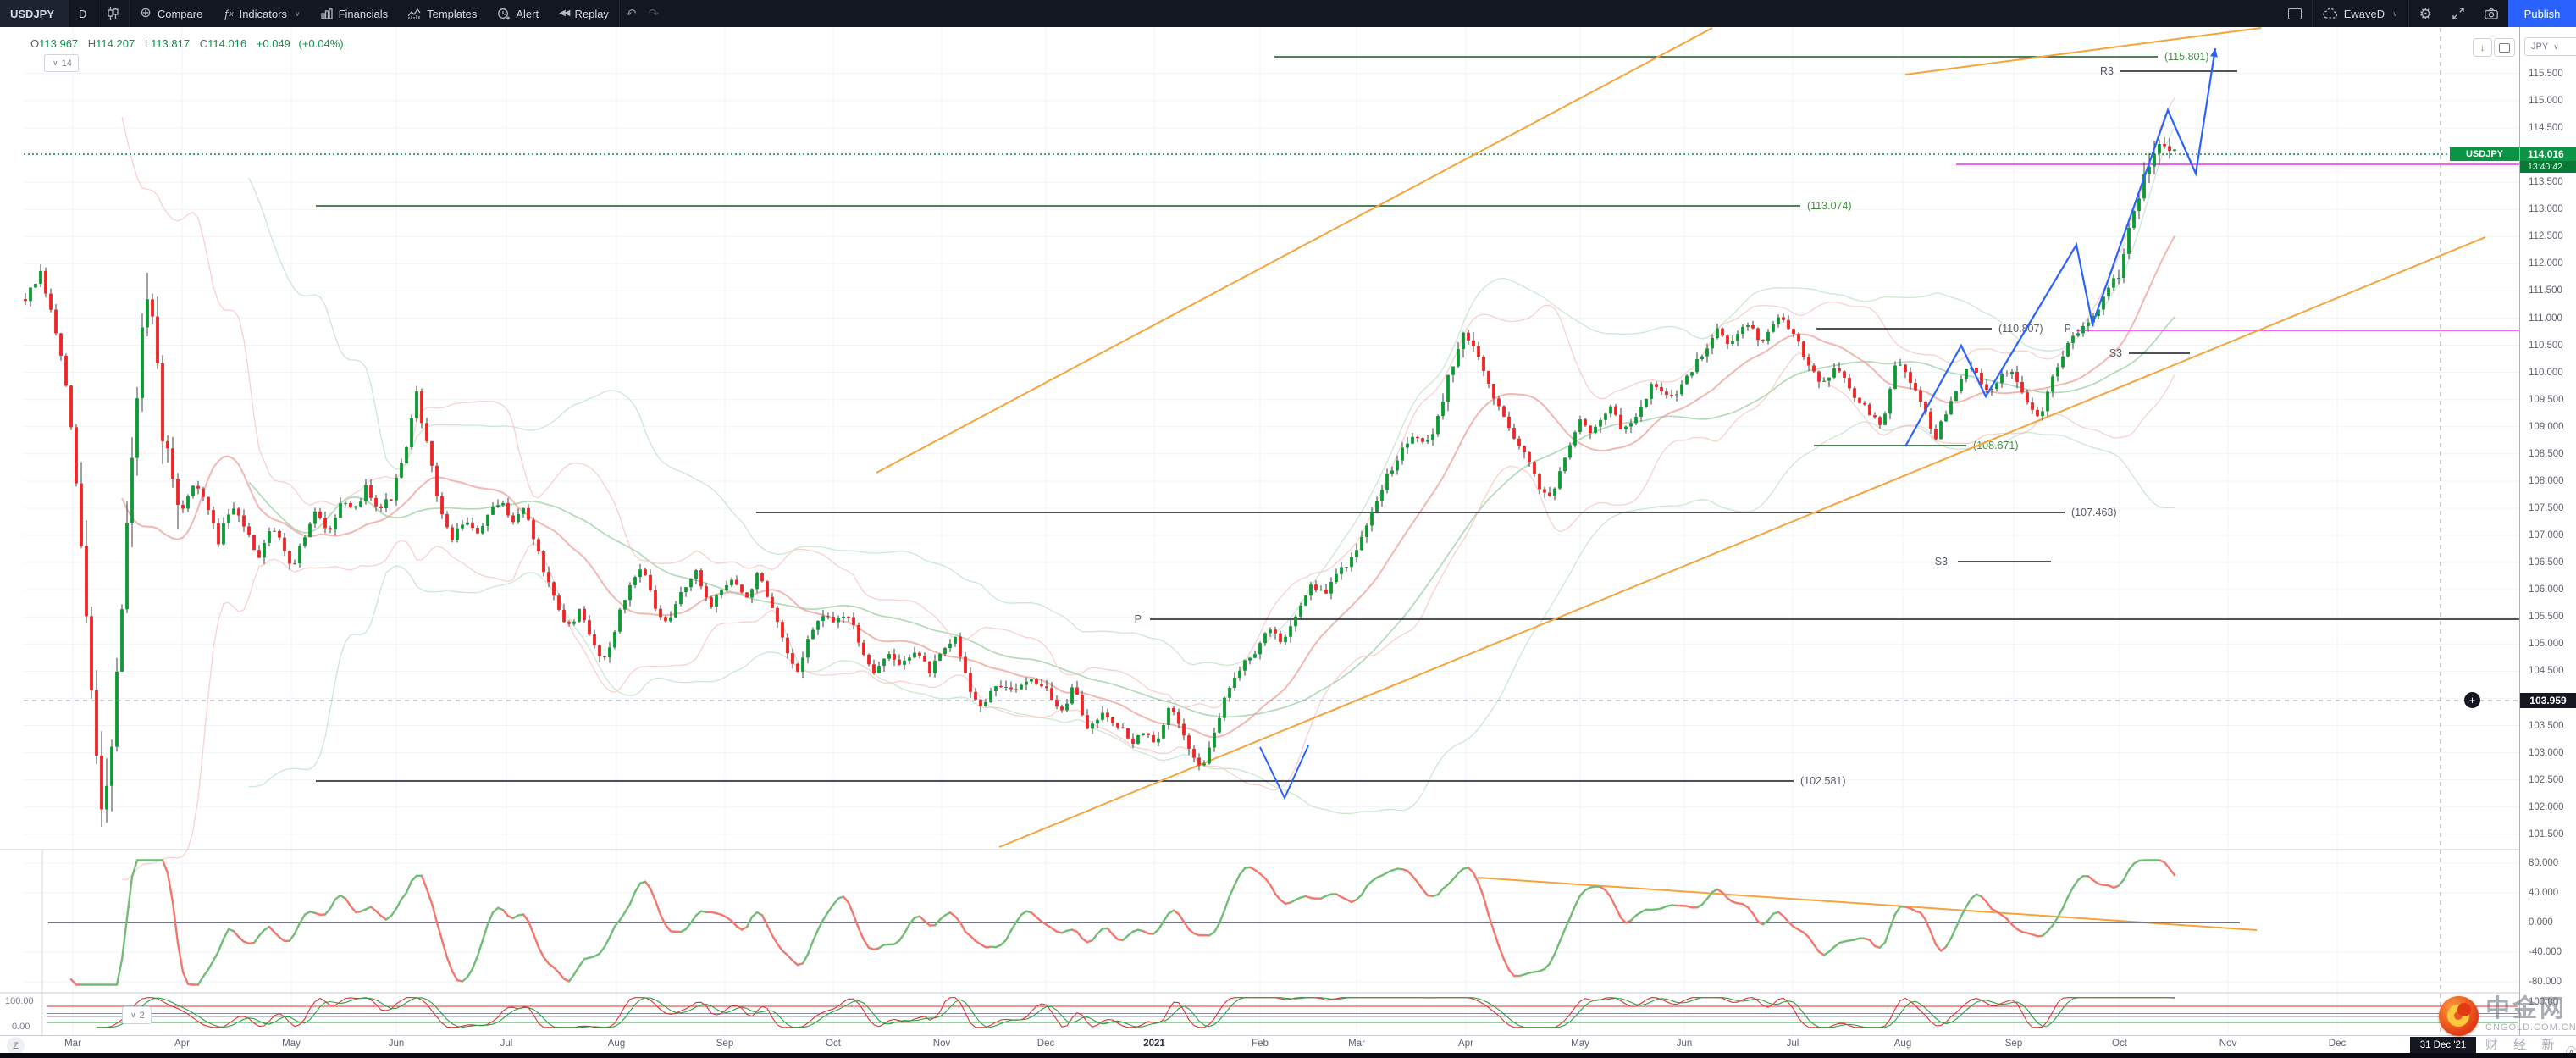 Image resolution: width=2576 pixels, height=1058 pixels. What do you see at coordinates (2556, 47) in the screenshot?
I see `chevron-down-icon: ∨` at bounding box center [2556, 47].